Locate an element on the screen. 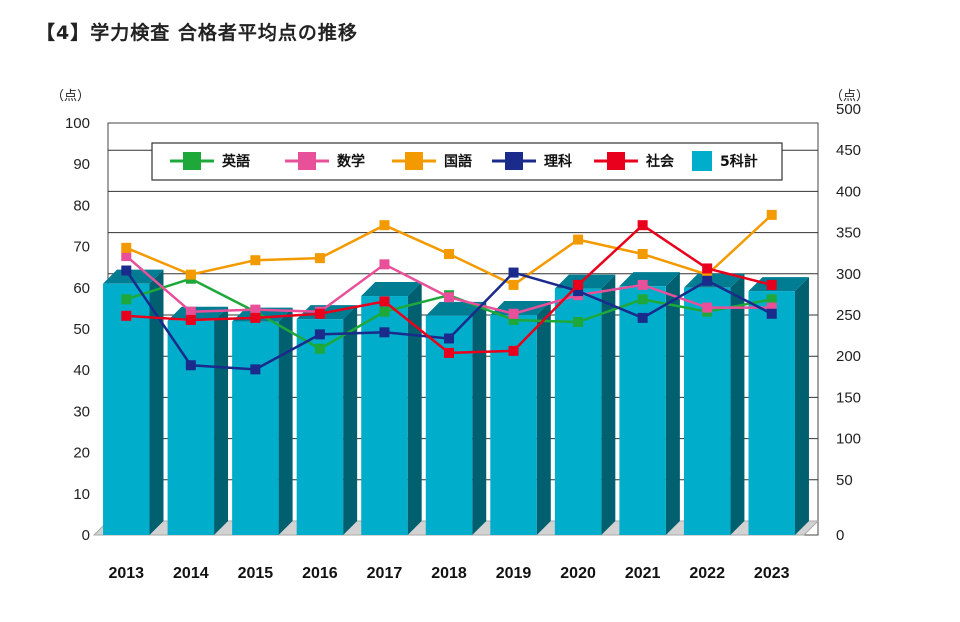 This screenshot has width=960, height=622. y-left-tick-label: 80 is located at coordinates (81, 205).